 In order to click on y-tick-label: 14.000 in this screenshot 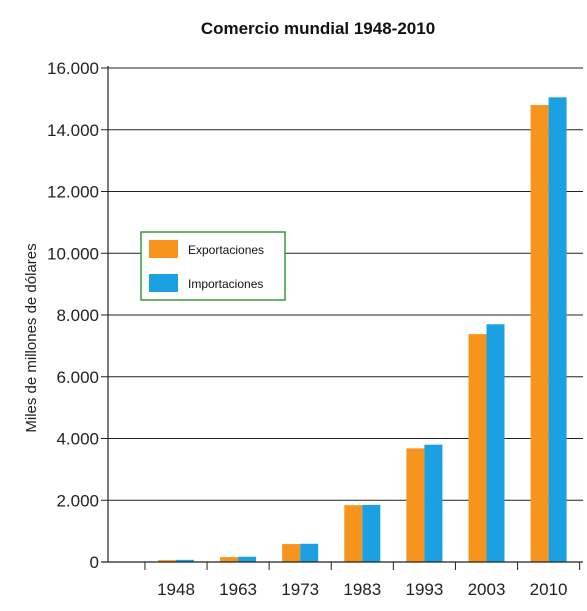, I will do `click(73, 130)`.